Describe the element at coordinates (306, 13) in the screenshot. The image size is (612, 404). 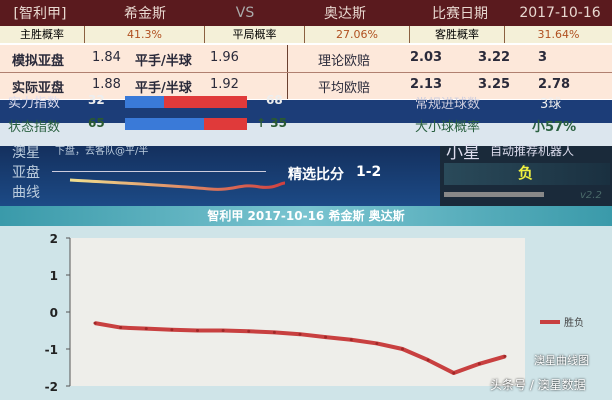
I see `match-header: [智利甲] 希金斯 VS 奥达斯 比赛日期 2017-10-16` at that location.